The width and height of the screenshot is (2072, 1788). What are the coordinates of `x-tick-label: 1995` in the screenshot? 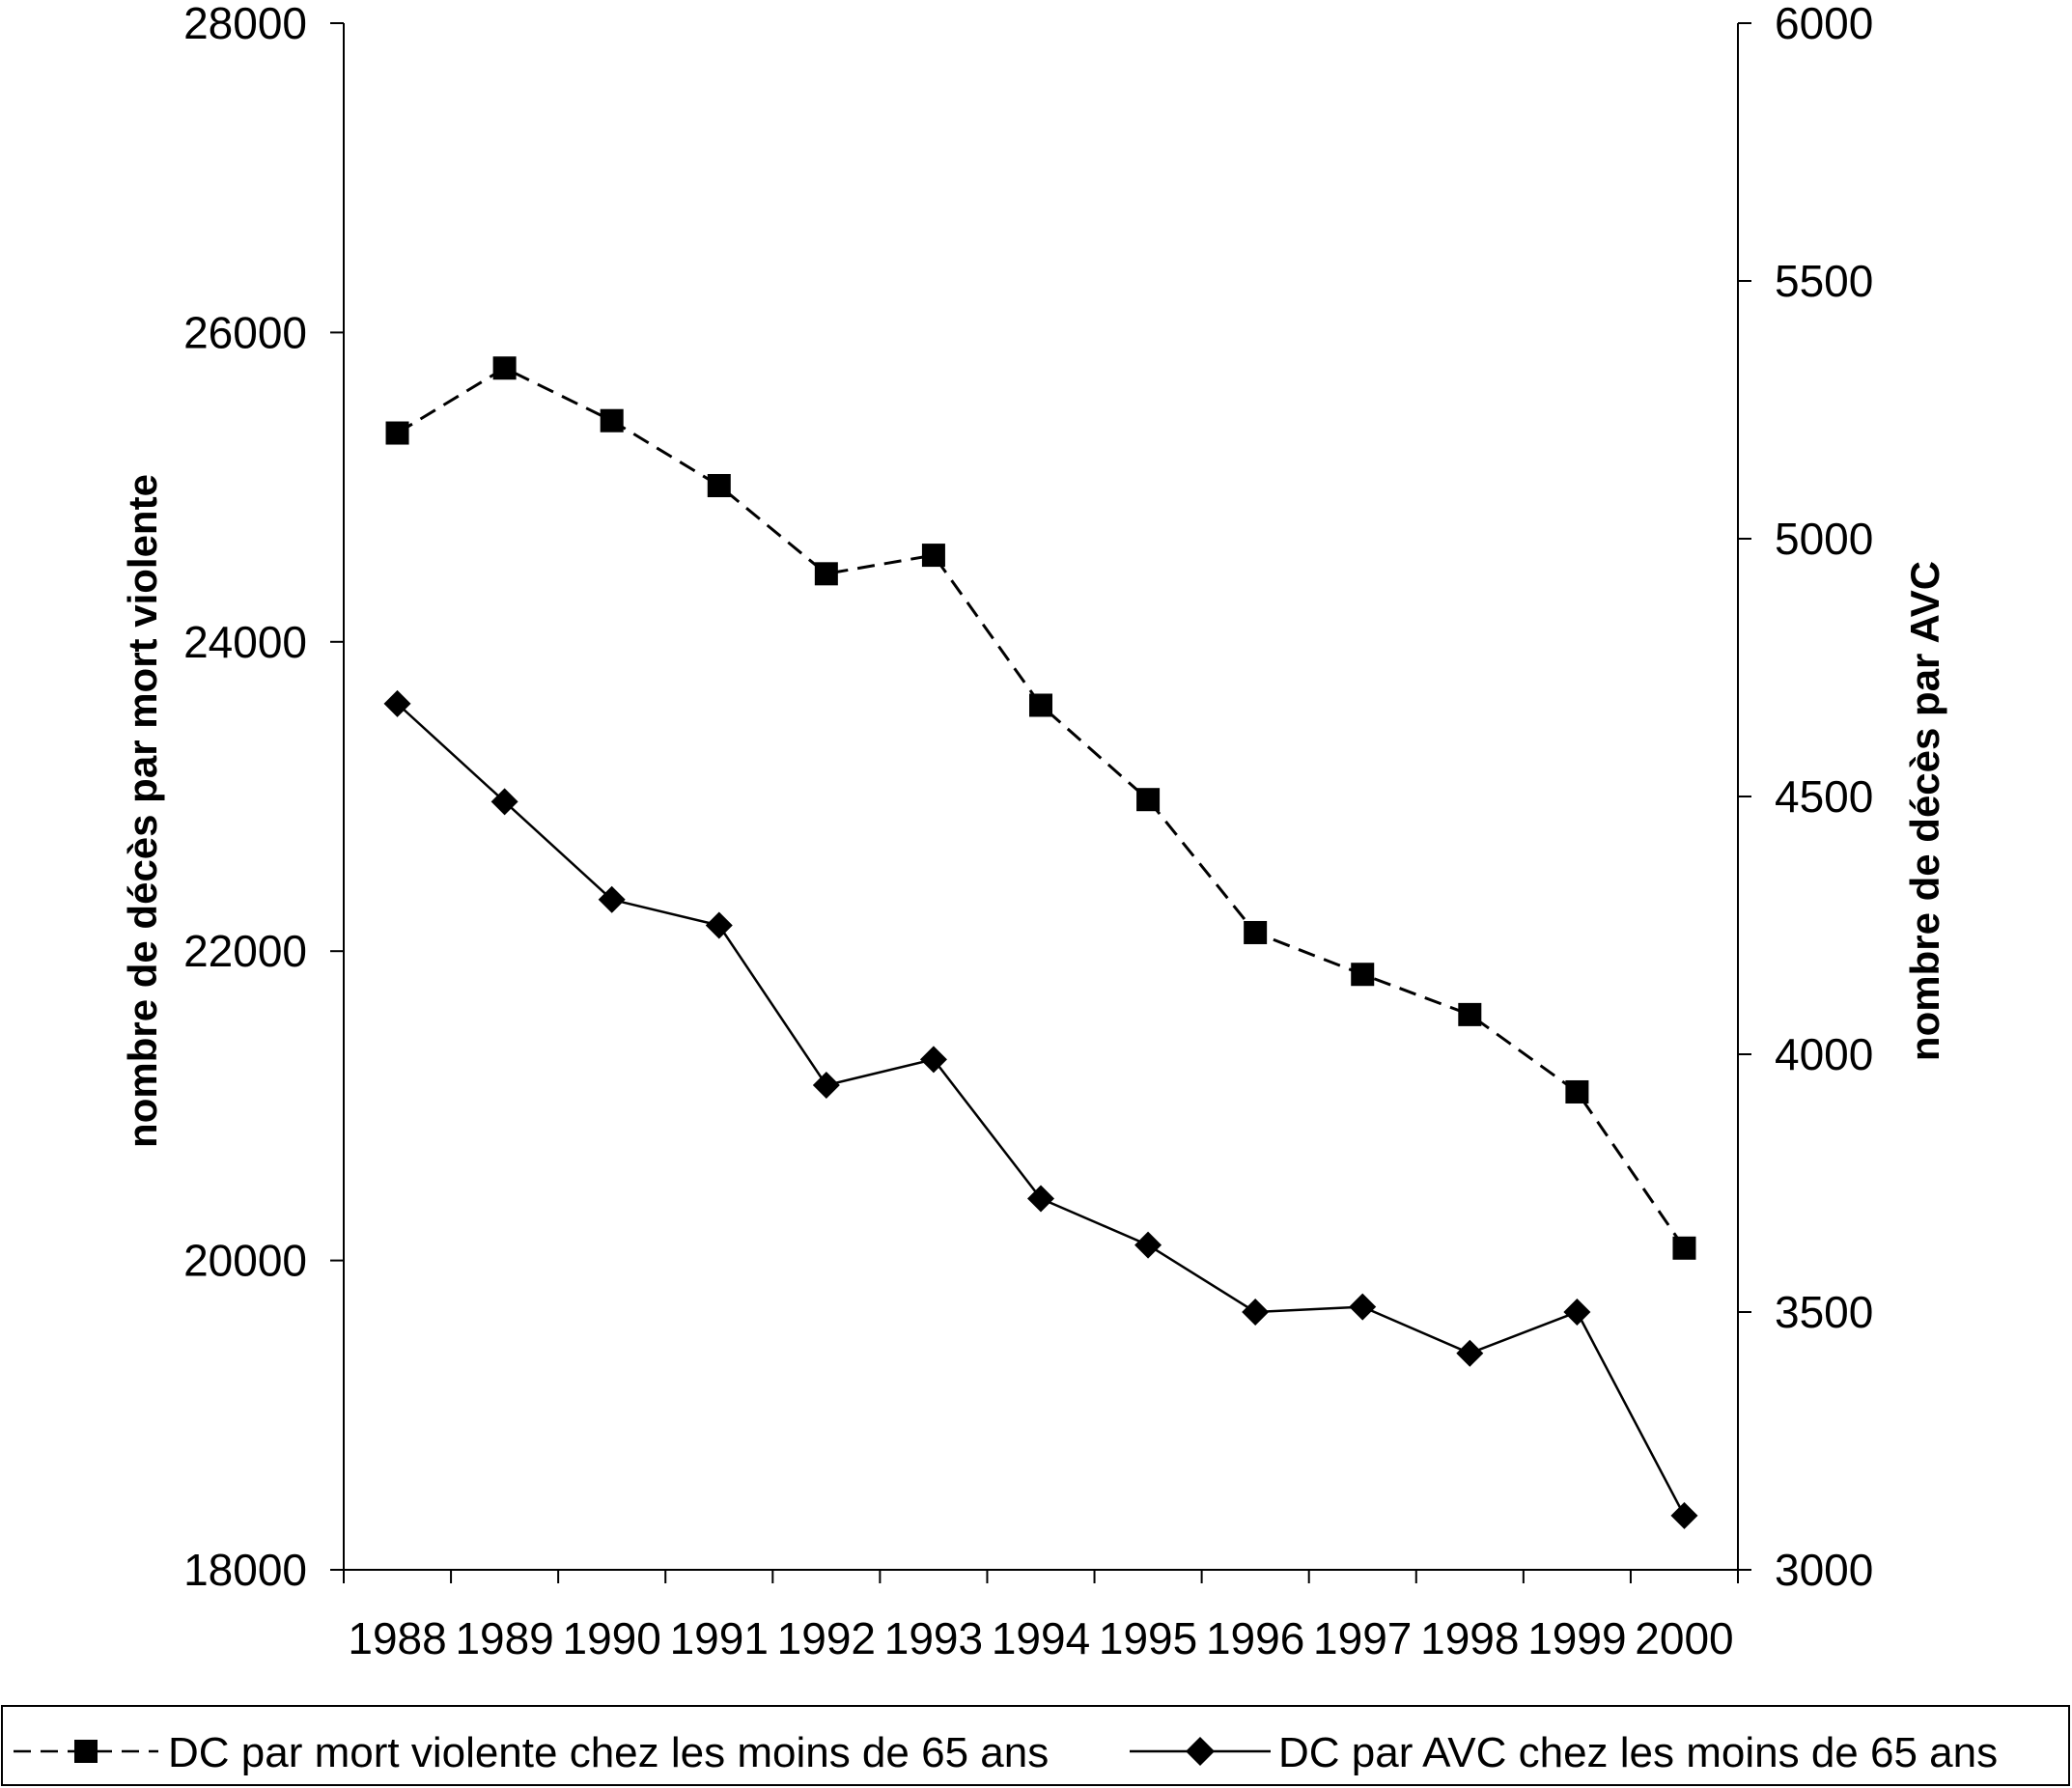 It's located at (1148, 1638).